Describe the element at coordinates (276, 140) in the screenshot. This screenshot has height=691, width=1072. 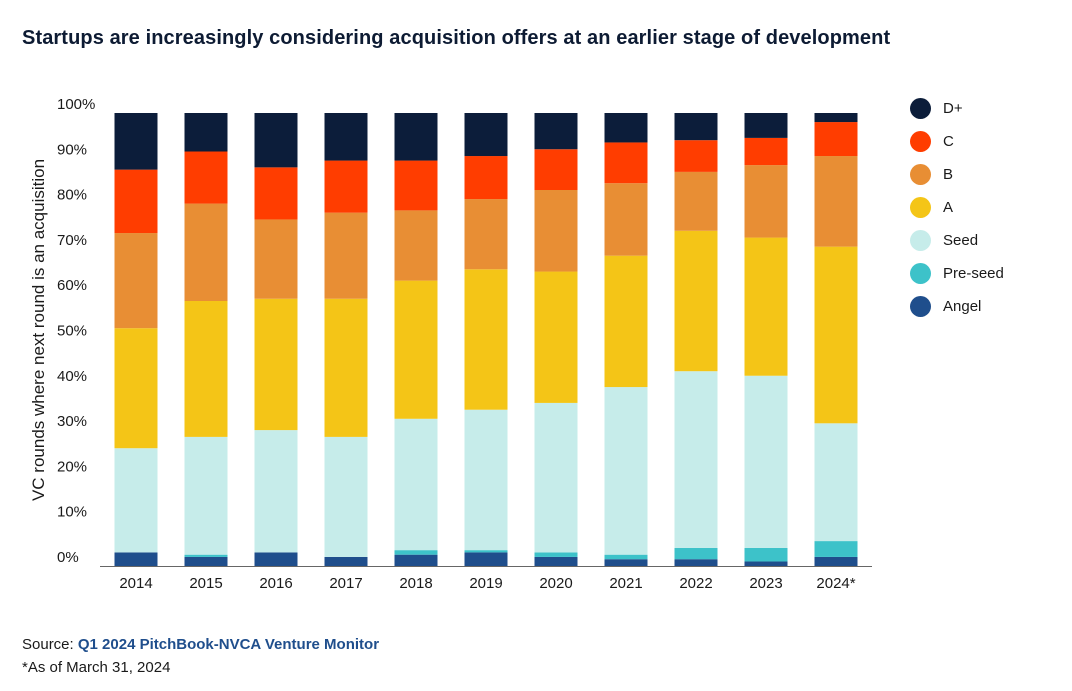
I see `bar-segment-d-2016` at that location.